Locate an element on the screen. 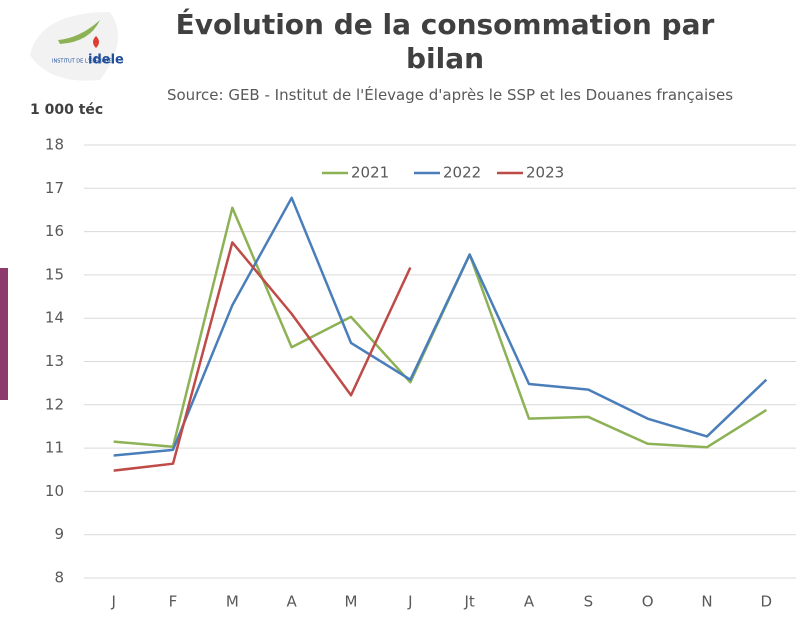 The height and width of the screenshot is (631, 804). y-tick-label: 13 is located at coordinates (54, 361).